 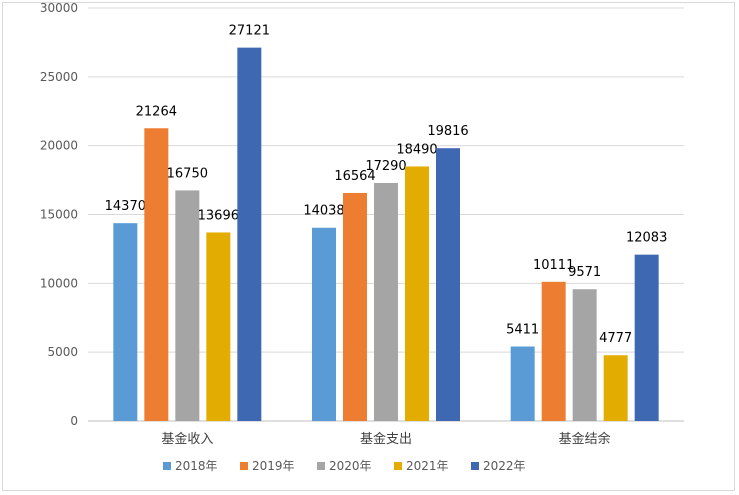 What do you see at coordinates (585, 439) in the screenshot?
I see `category-label: 基金结余` at bounding box center [585, 439].